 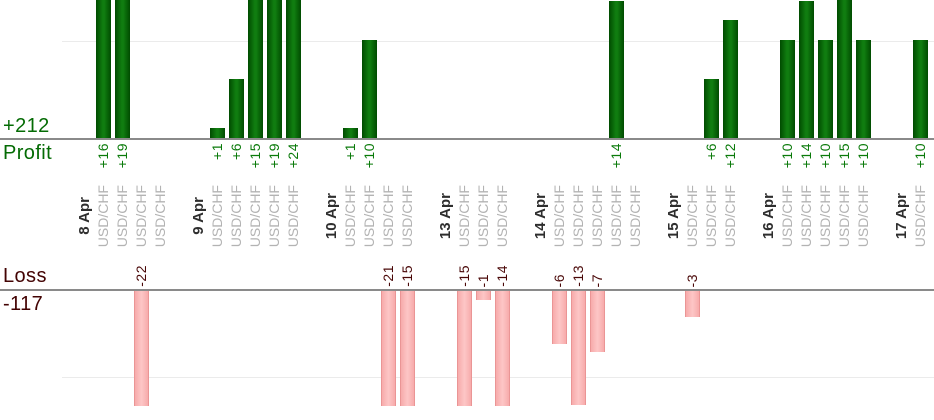 I want to click on trade-column: -13 USD/CHF, so click(x=578, y=210).